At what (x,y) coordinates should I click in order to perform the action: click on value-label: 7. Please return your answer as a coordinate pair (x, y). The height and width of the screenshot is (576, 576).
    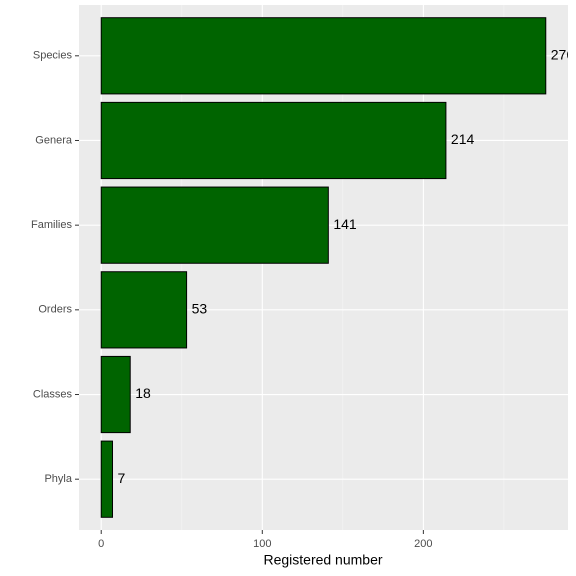
    Looking at the image, I should click on (122, 478).